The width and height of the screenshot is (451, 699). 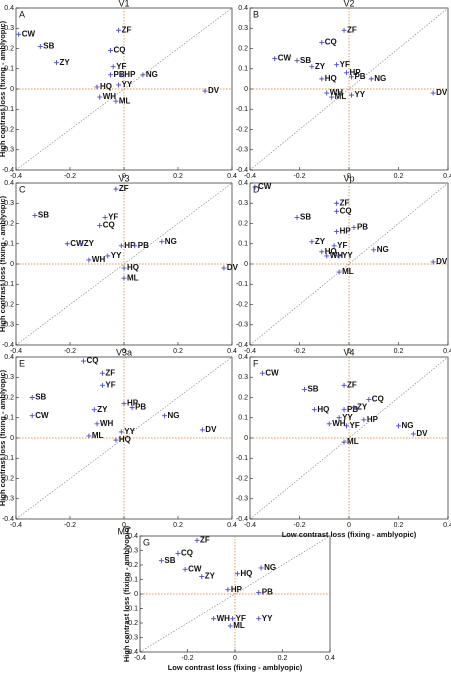 I want to click on panel-letter: D, so click(x=256, y=189).